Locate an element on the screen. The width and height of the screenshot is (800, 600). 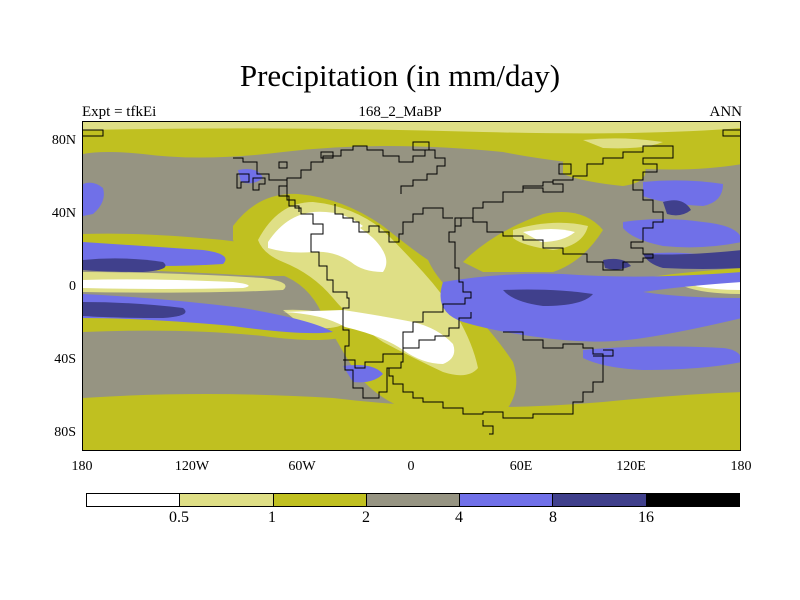
colorbar-label: 16 is located at coordinates (646, 517).